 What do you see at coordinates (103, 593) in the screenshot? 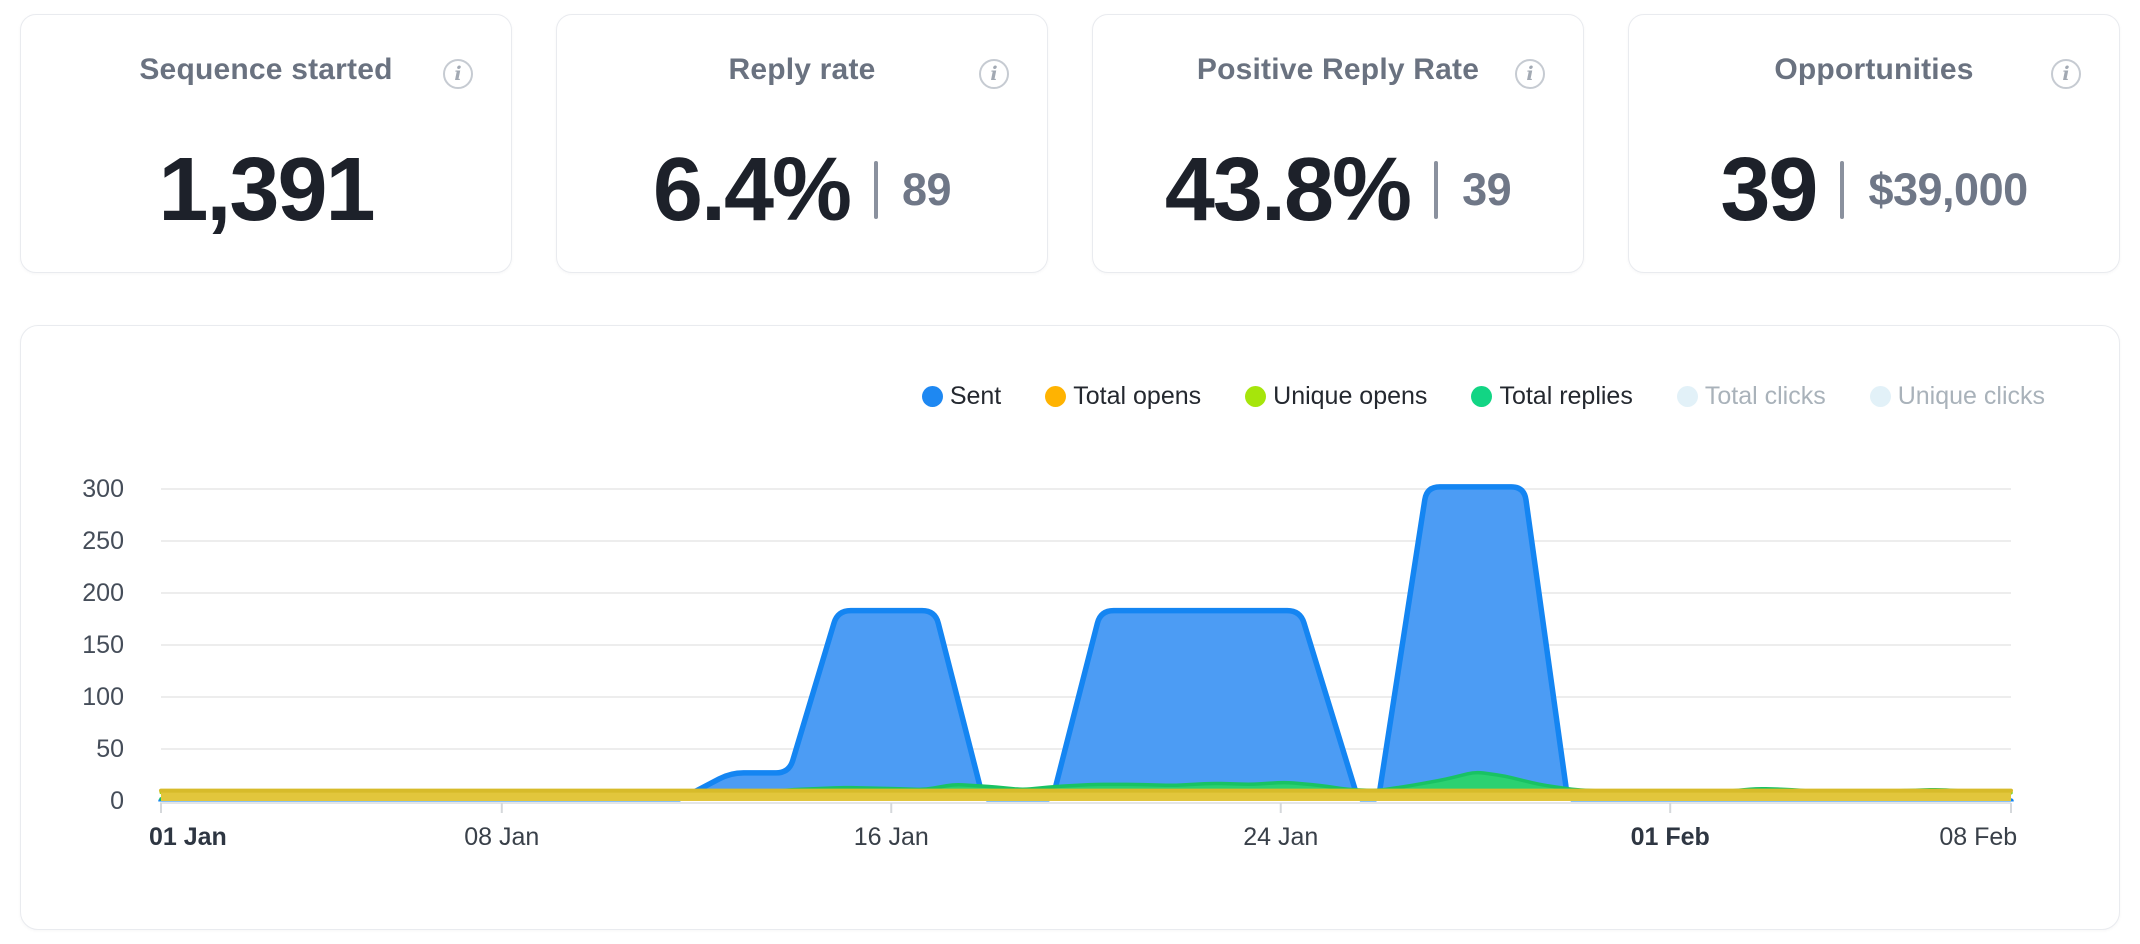
I see `y-axis-label: 200` at bounding box center [103, 593].